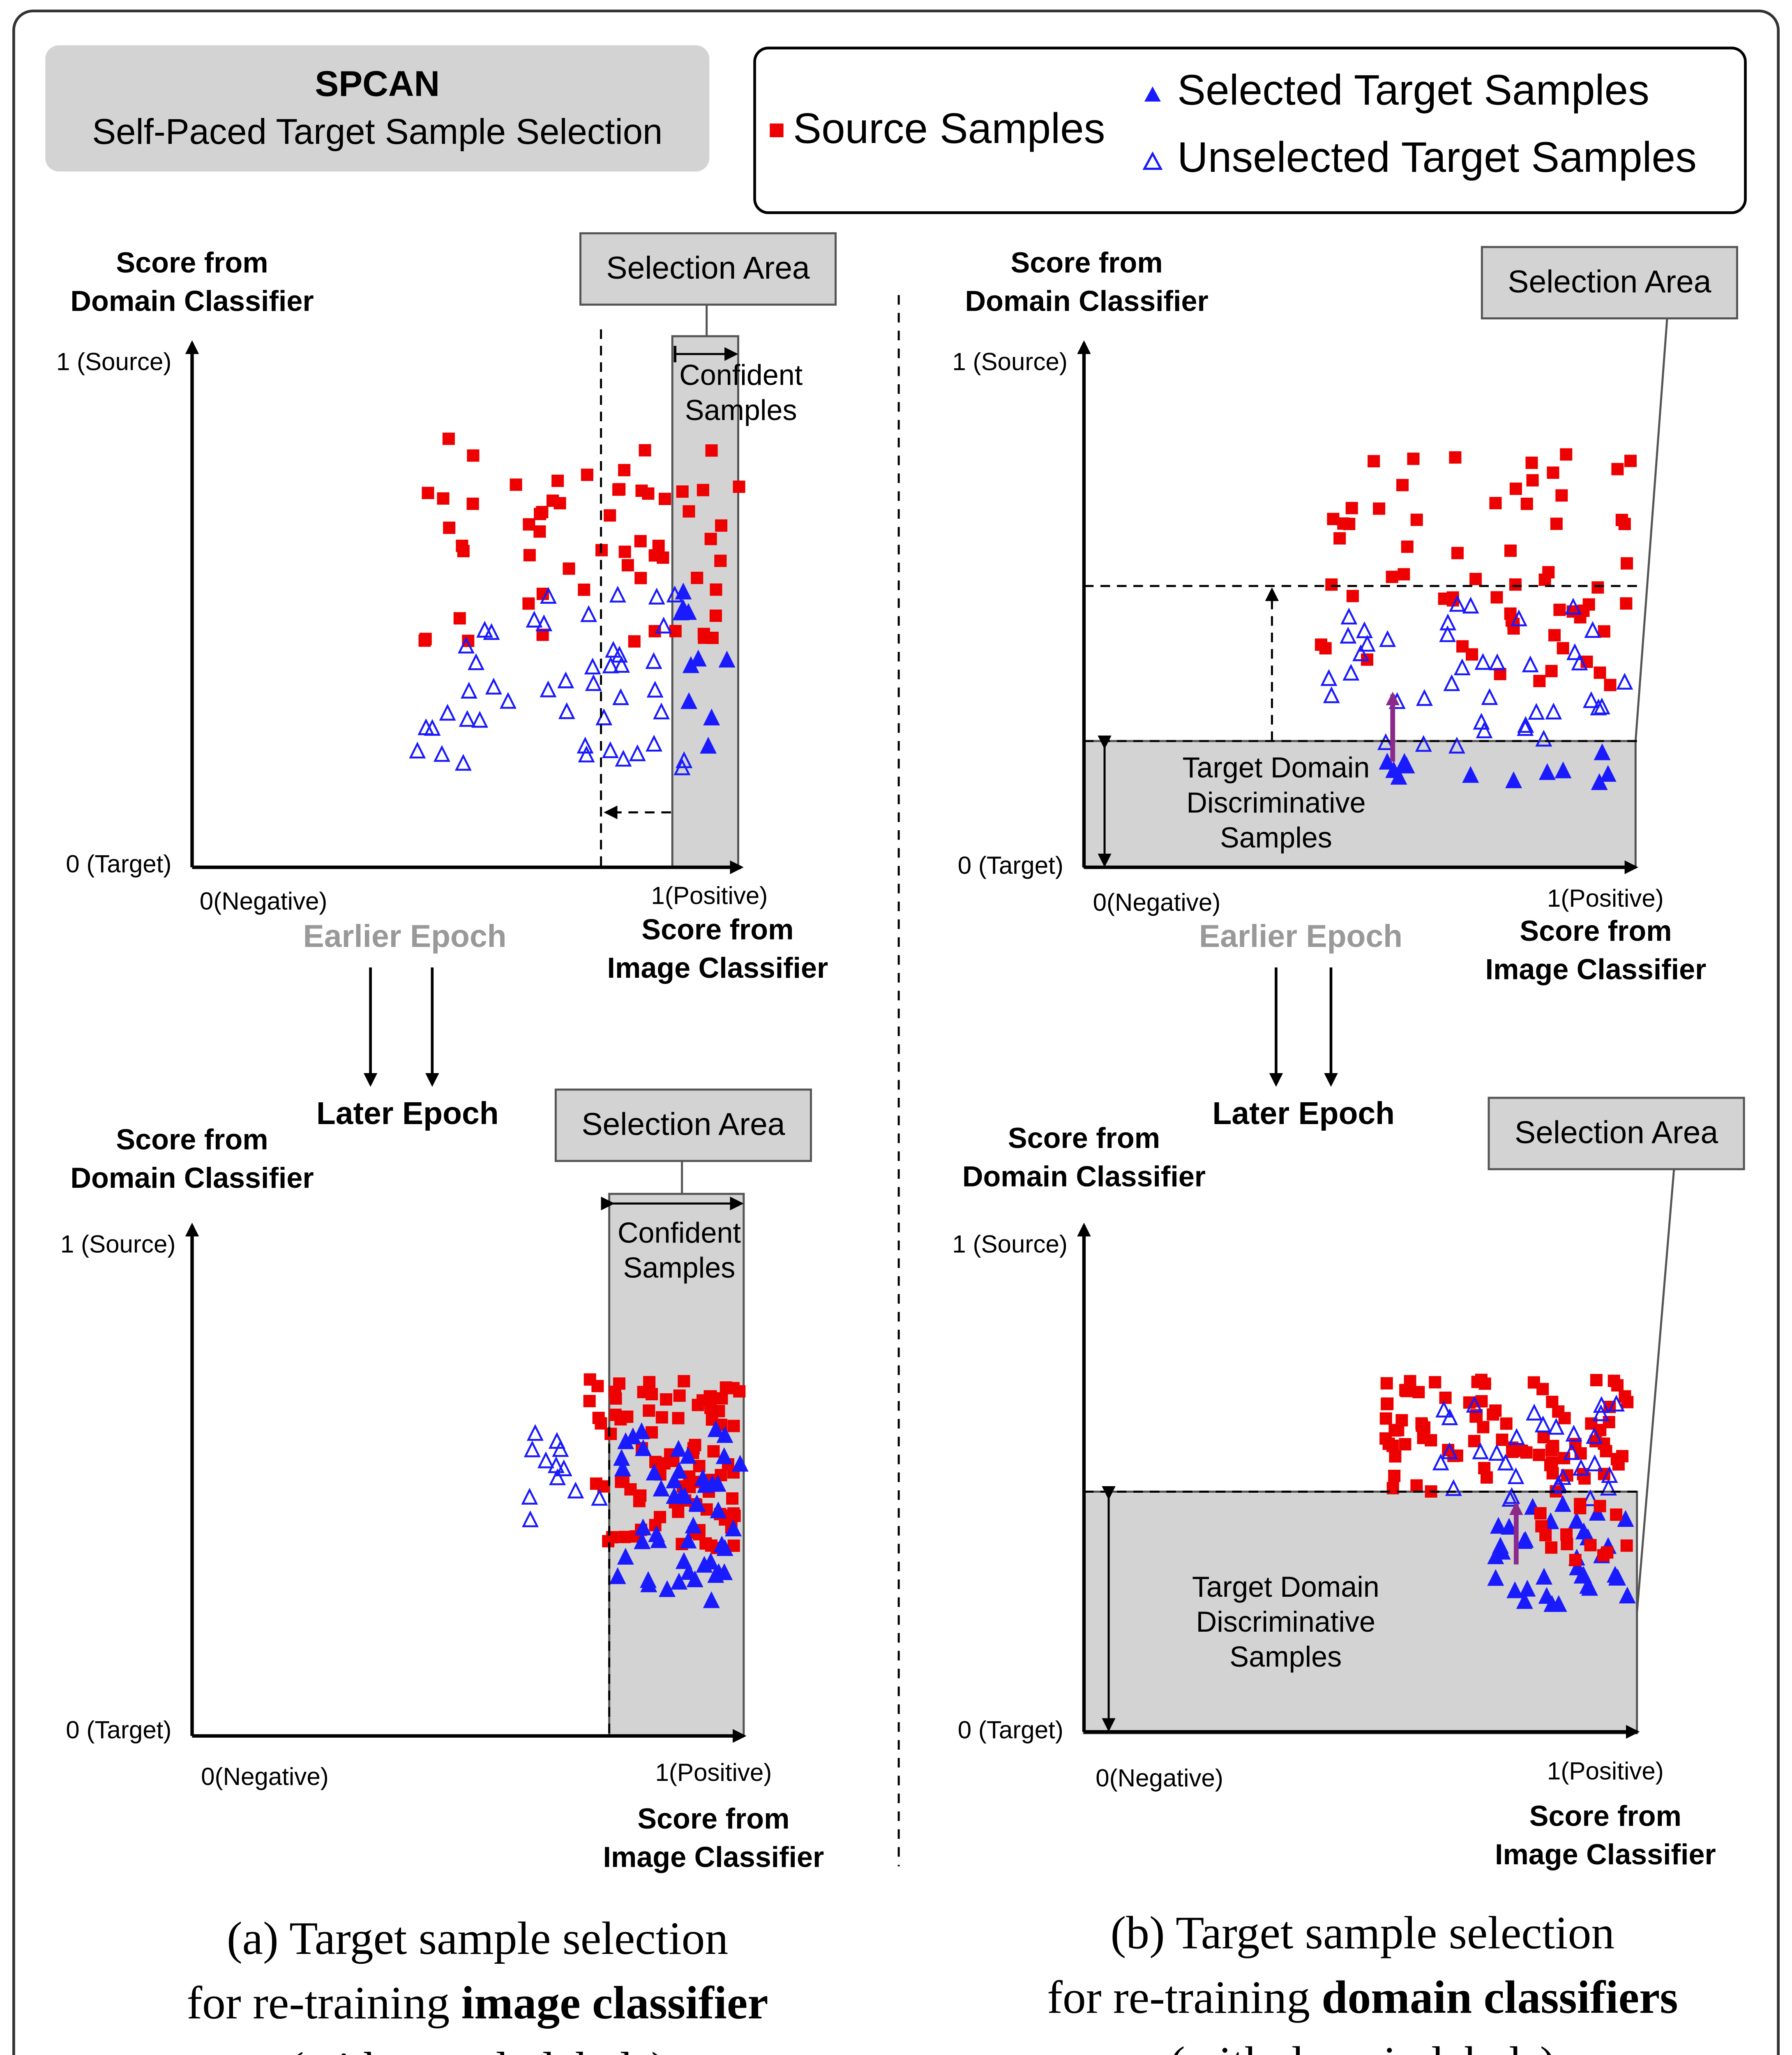 The image size is (1792, 2055). What do you see at coordinates (477, 1938) in the screenshot?
I see `caption-line: (a) Target sample selection` at bounding box center [477, 1938].